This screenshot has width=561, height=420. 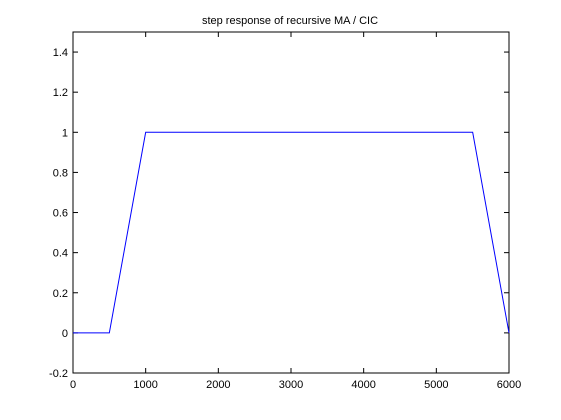 I want to click on y-tick-label: -0.2, so click(x=58, y=374).